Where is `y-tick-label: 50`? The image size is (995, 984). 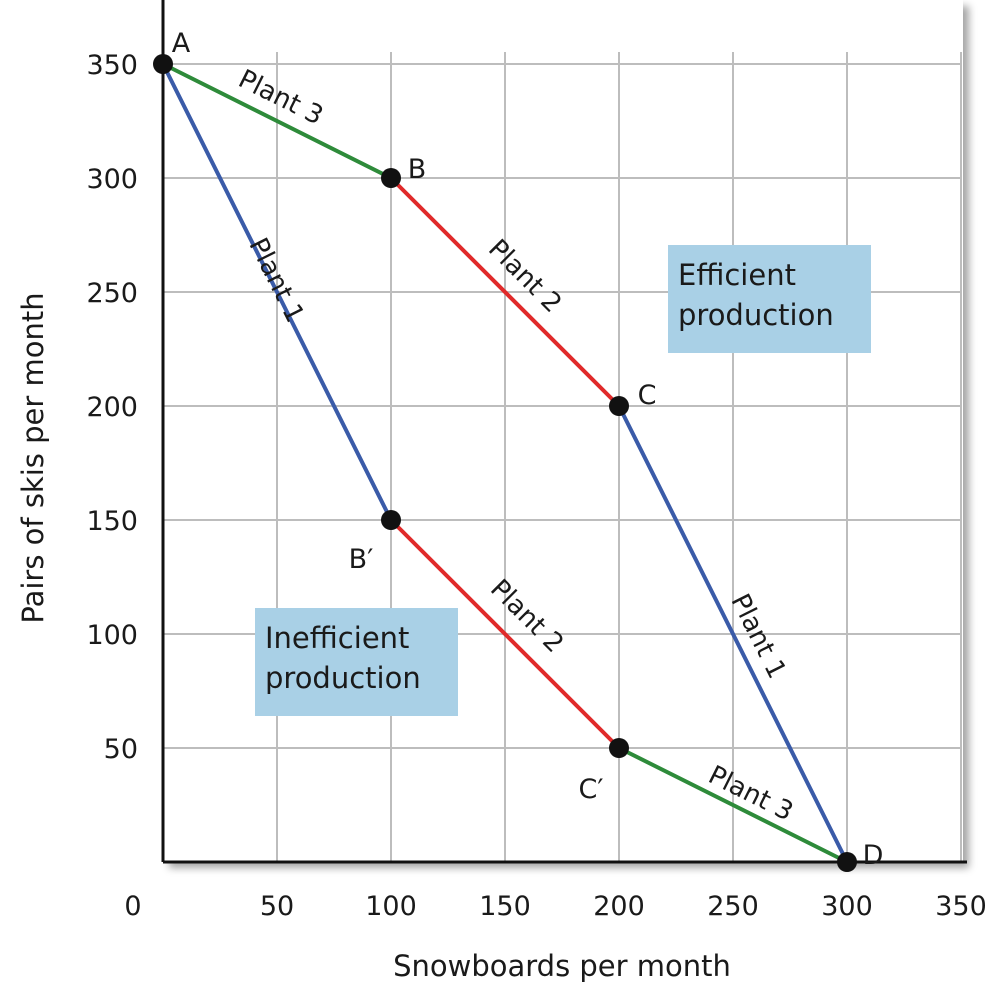
y-tick-label: 50 is located at coordinates (121, 749).